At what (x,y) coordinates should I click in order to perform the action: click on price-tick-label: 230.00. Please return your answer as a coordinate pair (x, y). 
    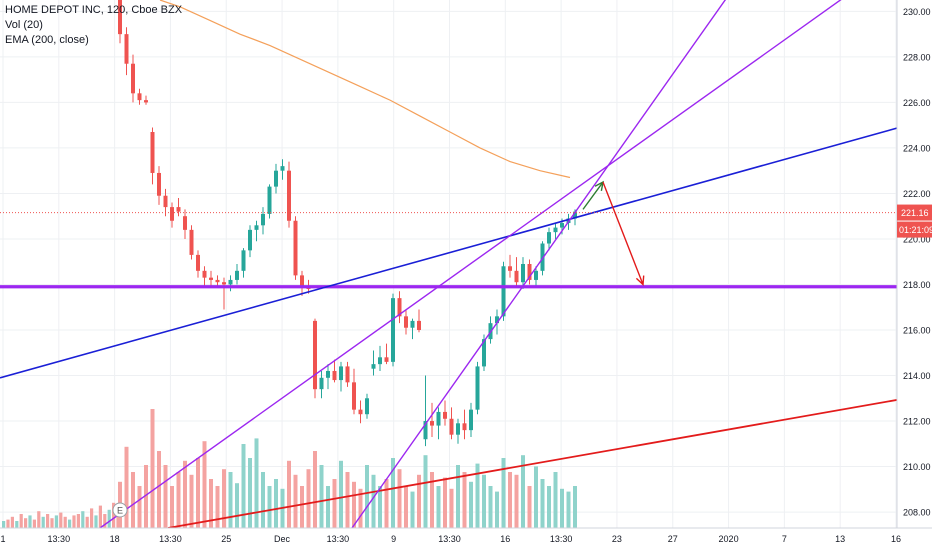
    Looking at the image, I should click on (917, 12).